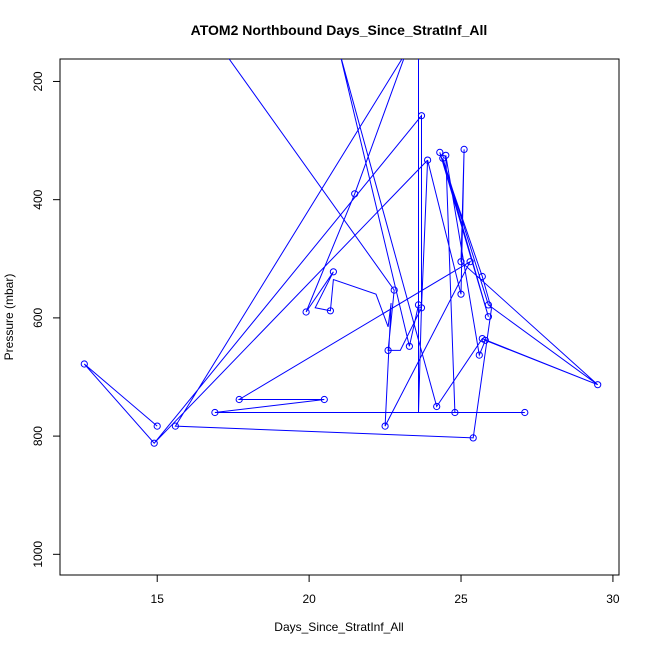 The image size is (650, 650). What do you see at coordinates (38, 436) in the screenshot?
I see `y-tick-label: 800` at bounding box center [38, 436].